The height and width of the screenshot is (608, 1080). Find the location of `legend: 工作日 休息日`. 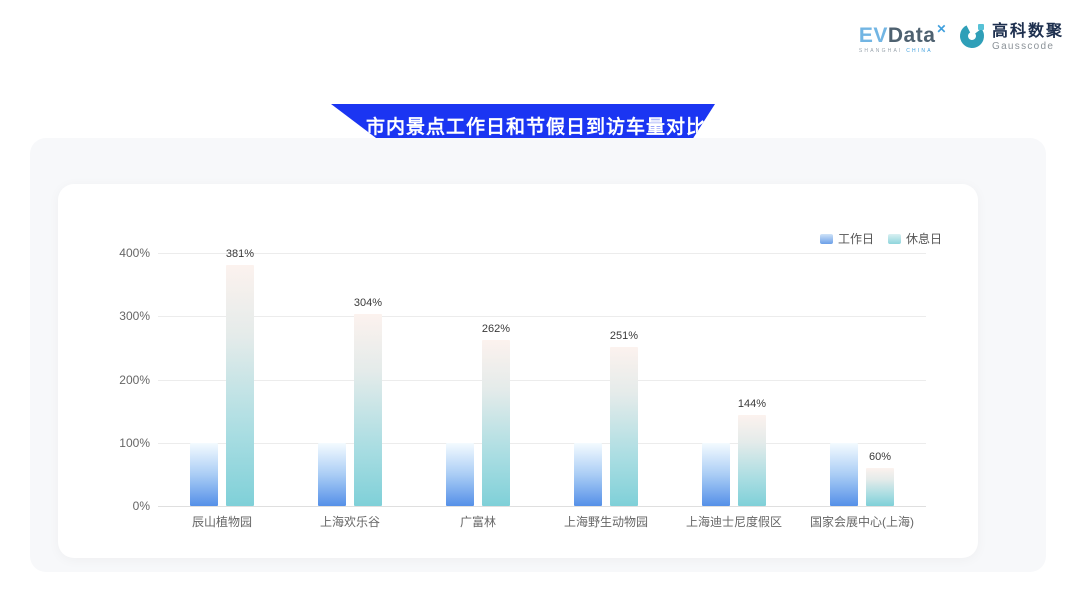

legend: 工作日 休息日 is located at coordinates (880, 238).